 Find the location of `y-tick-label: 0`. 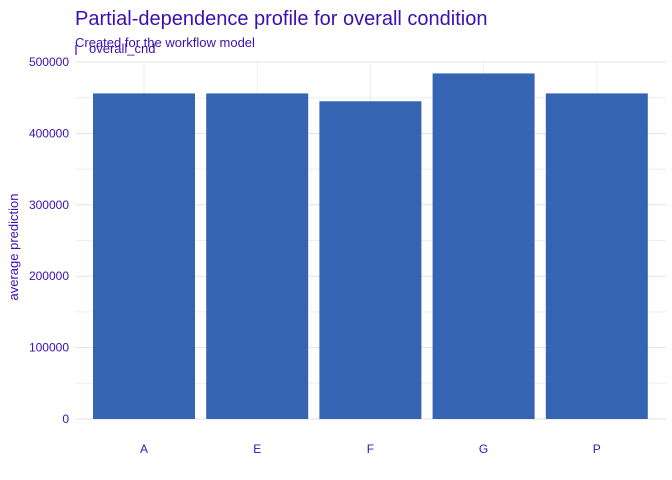

y-tick-label: 0 is located at coordinates (65, 419).